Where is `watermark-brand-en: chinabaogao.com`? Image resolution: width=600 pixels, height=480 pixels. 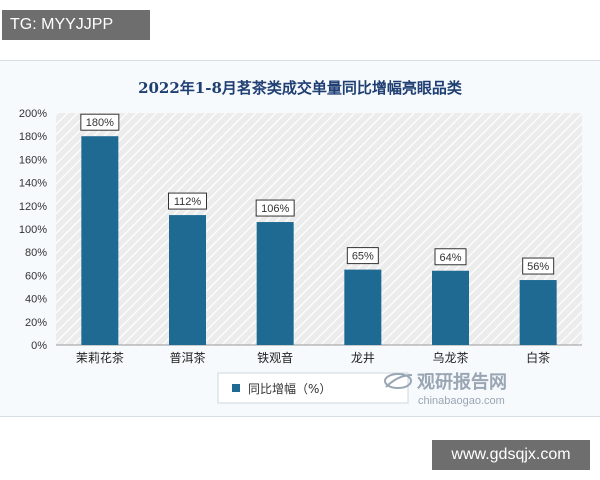 watermark-brand-en: chinabaogao.com is located at coordinates (461, 401).